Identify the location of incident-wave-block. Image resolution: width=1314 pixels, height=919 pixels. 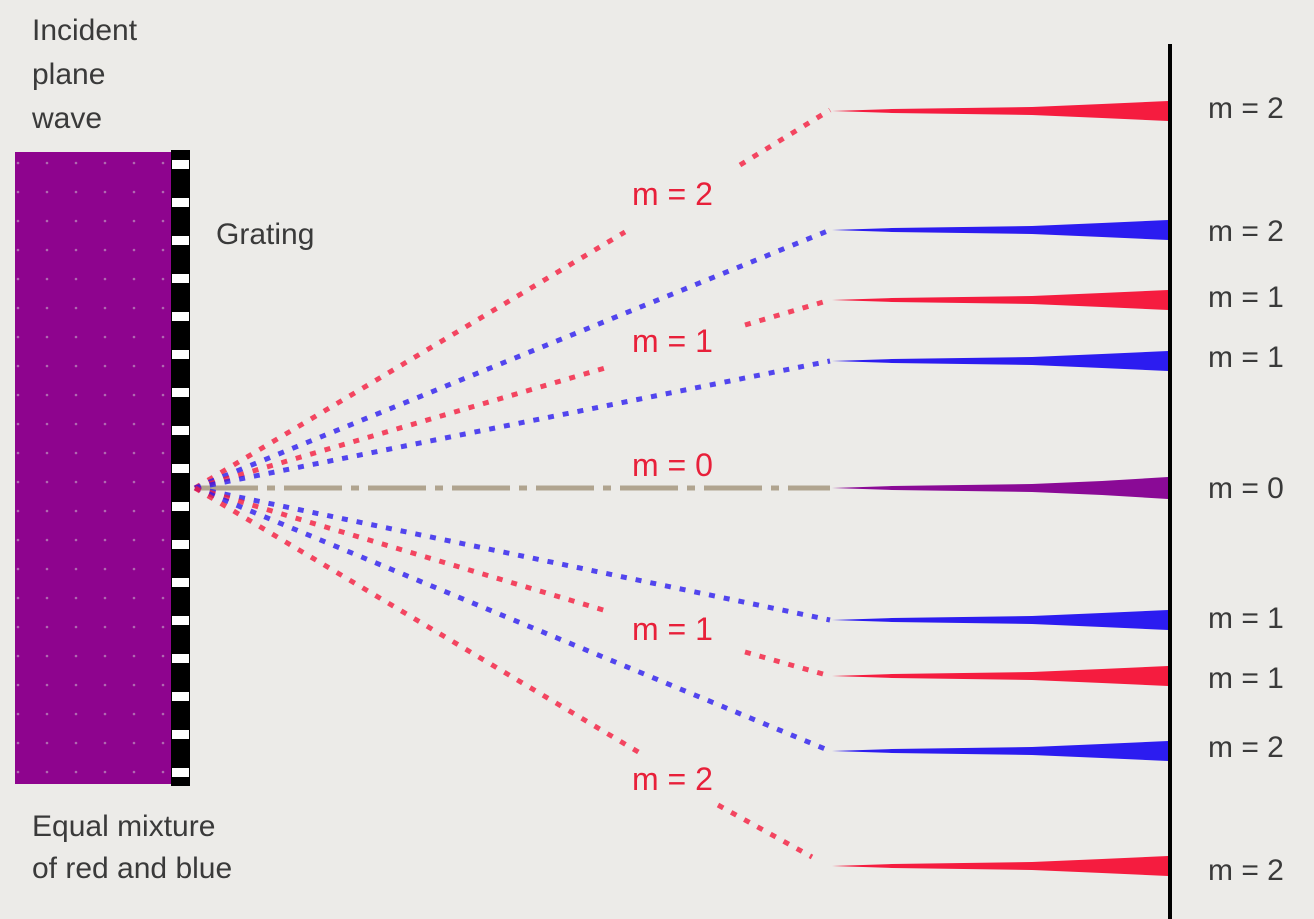
(93, 468).